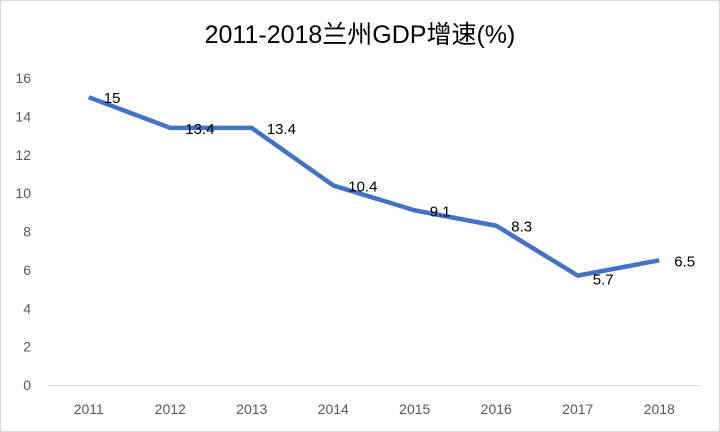 The width and height of the screenshot is (720, 432). Describe the element at coordinates (27, 385) in the screenshot. I see `y-tick-label: 0` at that location.